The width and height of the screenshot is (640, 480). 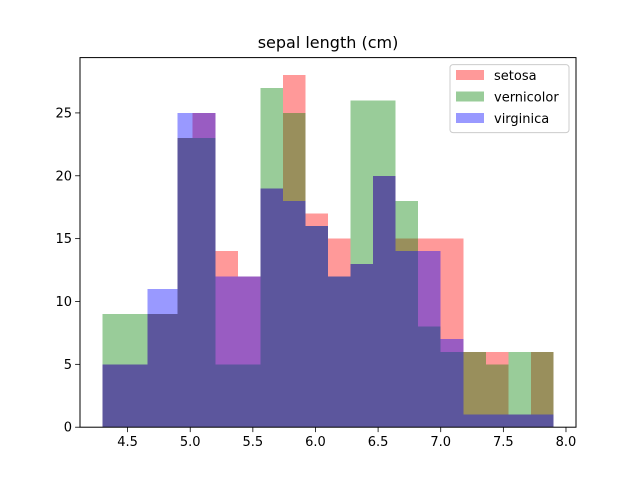 I want to click on legend-label-vernicolor: vernicolor, so click(x=526, y=98).